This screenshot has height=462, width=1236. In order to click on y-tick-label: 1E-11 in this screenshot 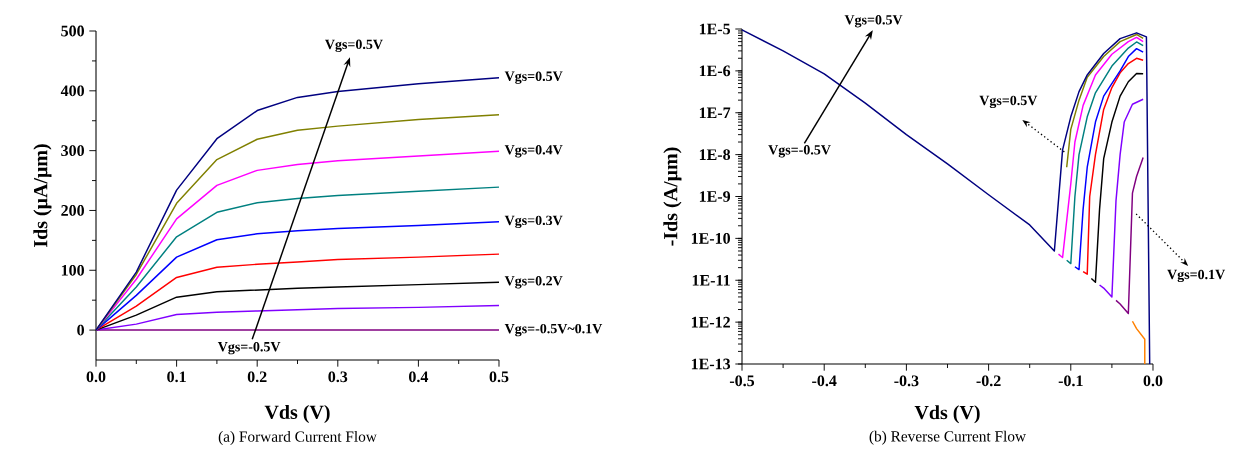, I will do `click(711, 280)`.